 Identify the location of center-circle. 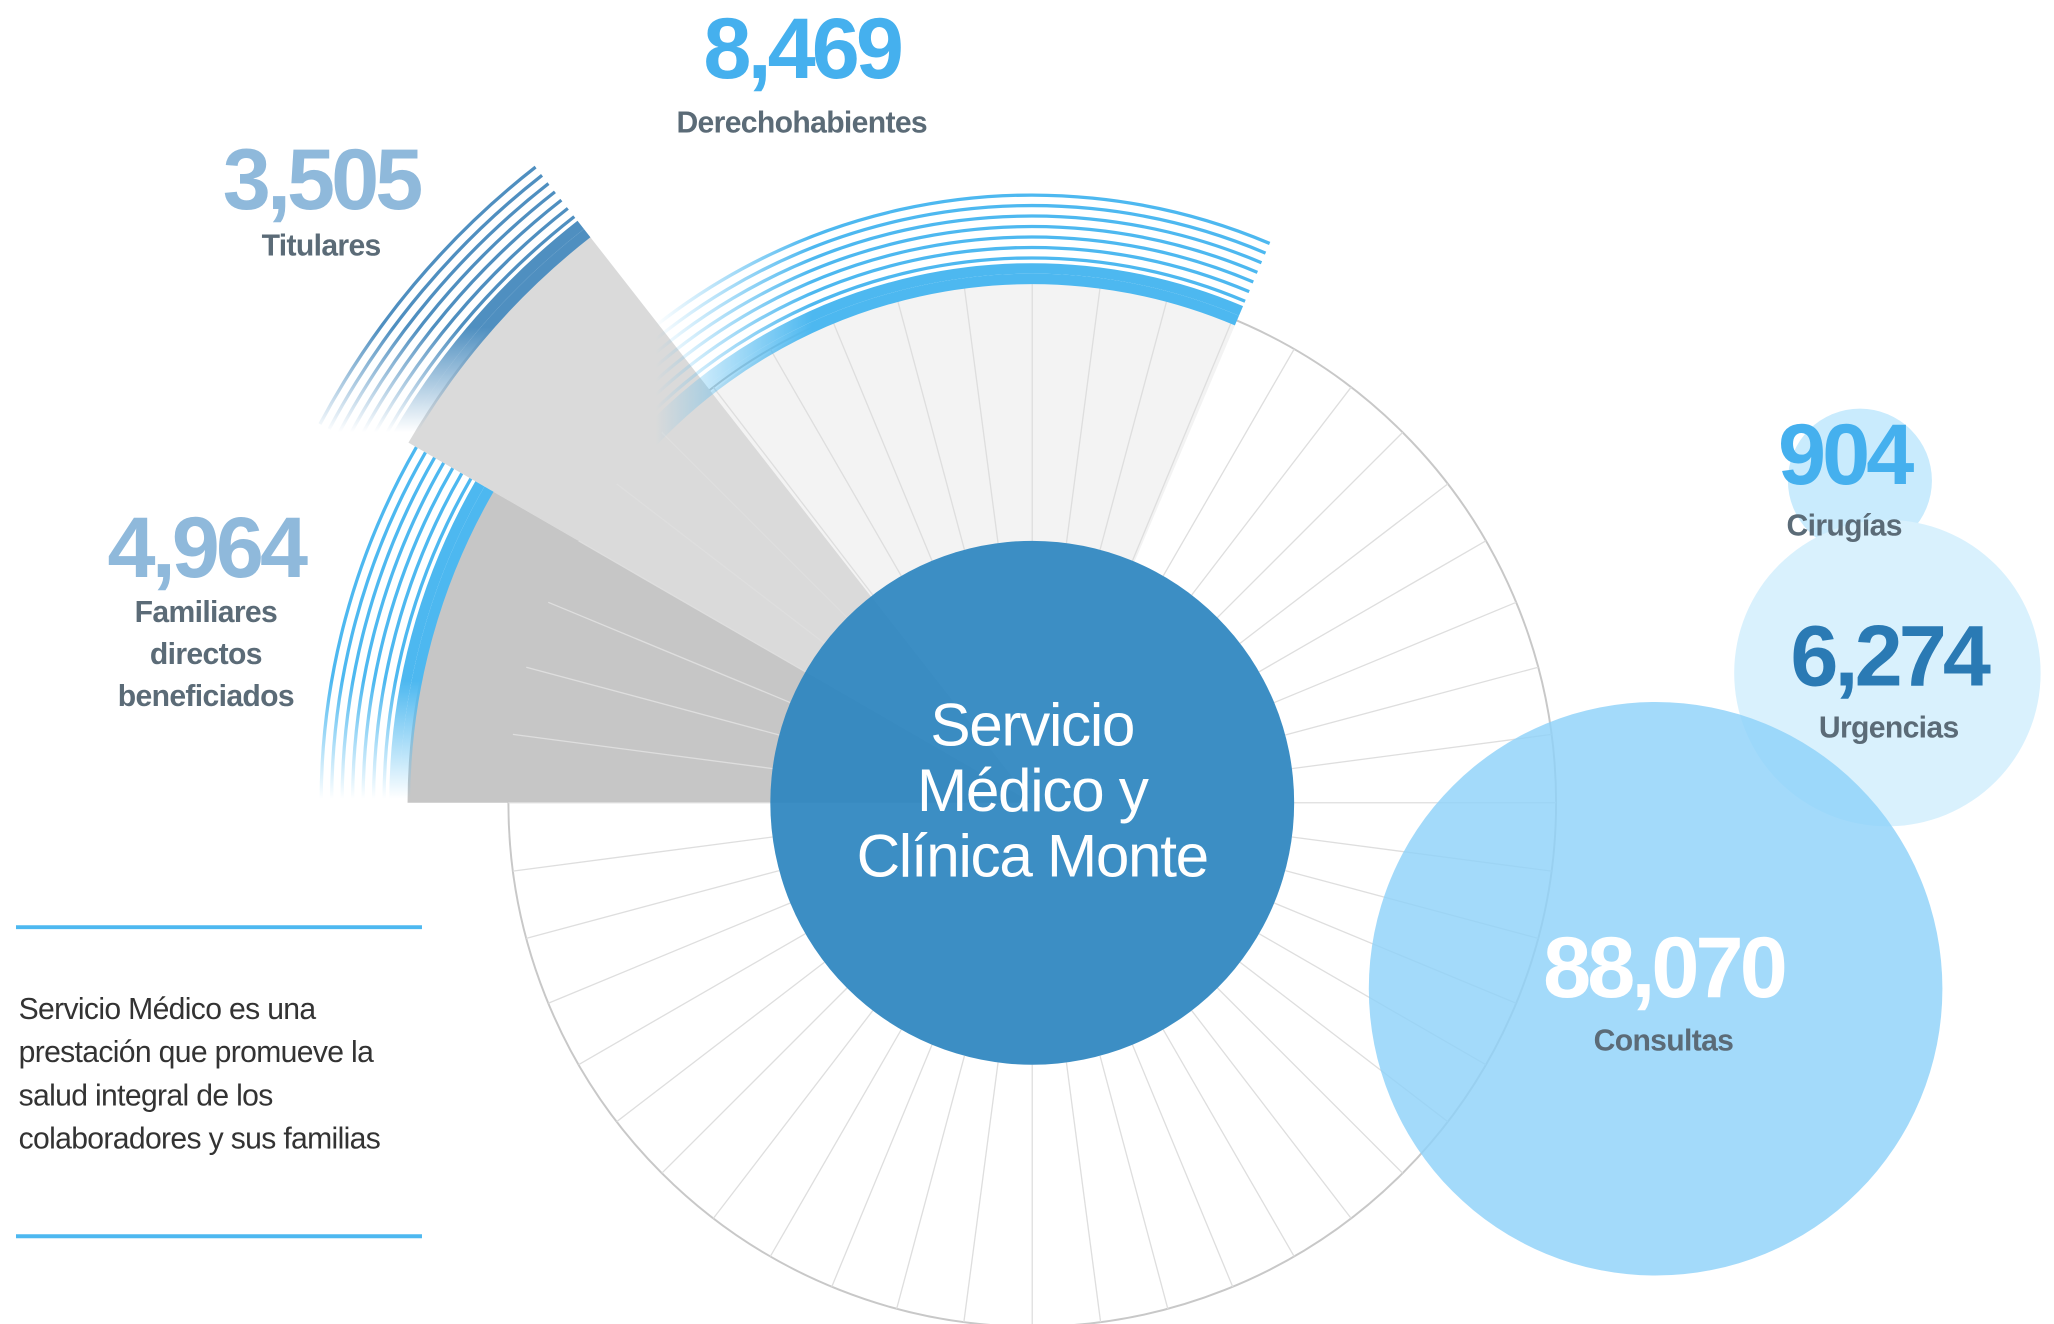
(1032, 802).